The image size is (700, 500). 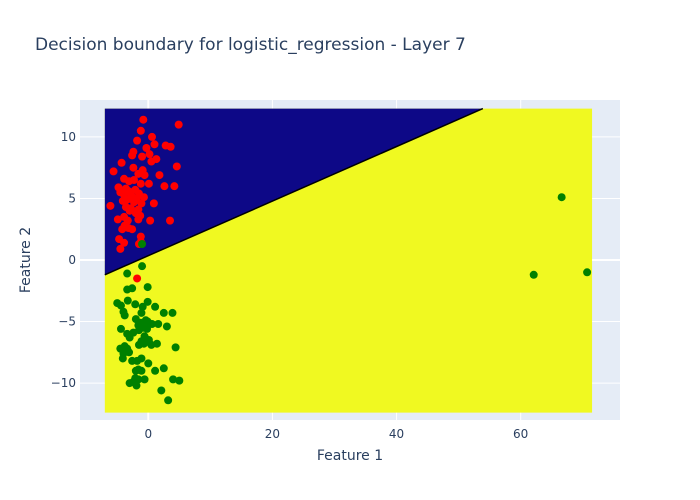 What do you see at coordinates (68, 137) in the screenshot?
I see `y-tick-label: 10` at bounding box center [68, 137].